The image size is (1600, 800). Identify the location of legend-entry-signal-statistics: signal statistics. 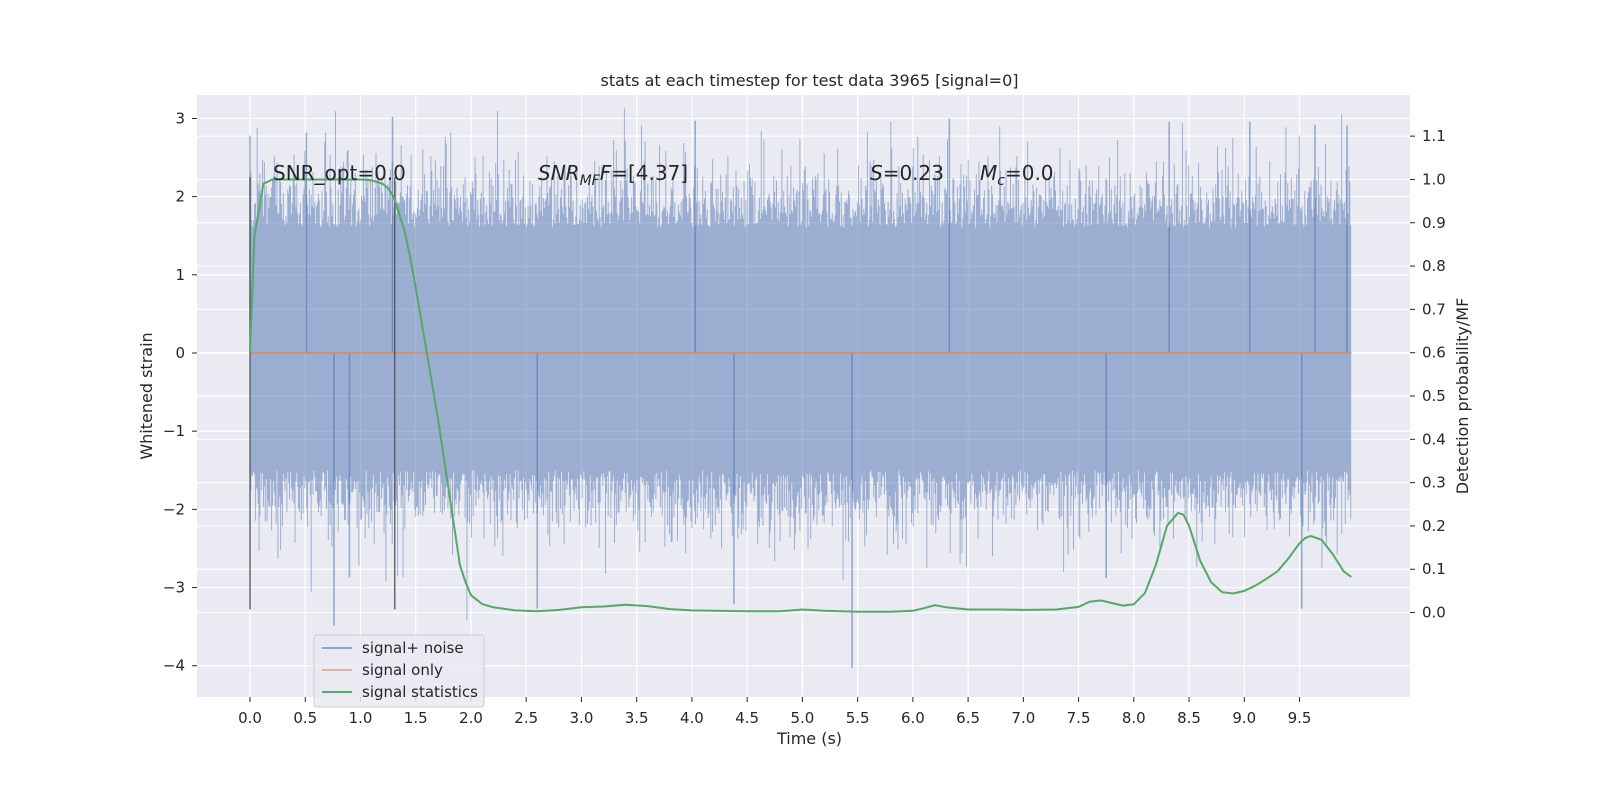
(420, 692).